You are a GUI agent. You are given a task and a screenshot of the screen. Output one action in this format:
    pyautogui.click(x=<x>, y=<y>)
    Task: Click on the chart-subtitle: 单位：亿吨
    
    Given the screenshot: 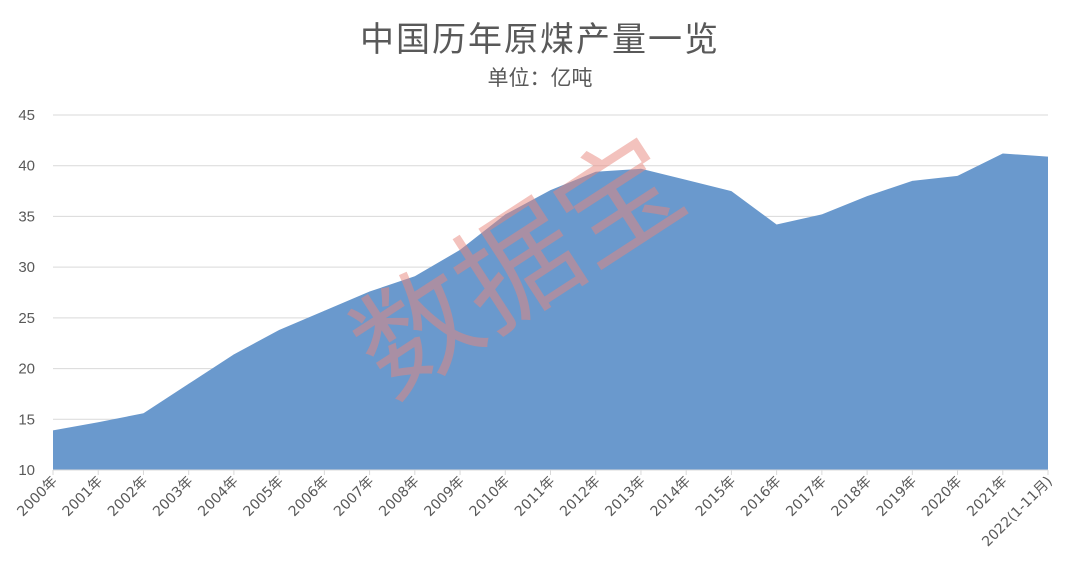 What is the action you would take?
    pyautogui.click(x=540, y=78)
    